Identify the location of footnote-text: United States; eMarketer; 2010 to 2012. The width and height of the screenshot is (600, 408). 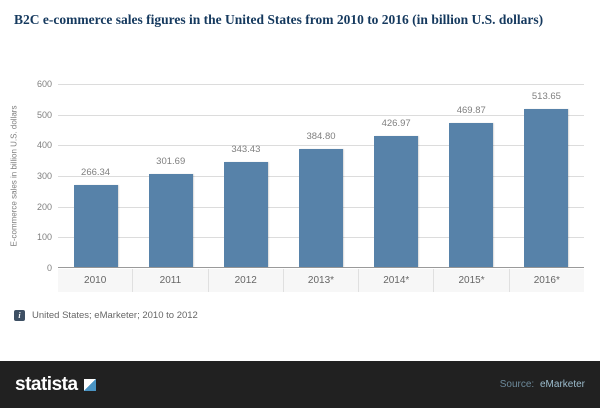
(115, 315).